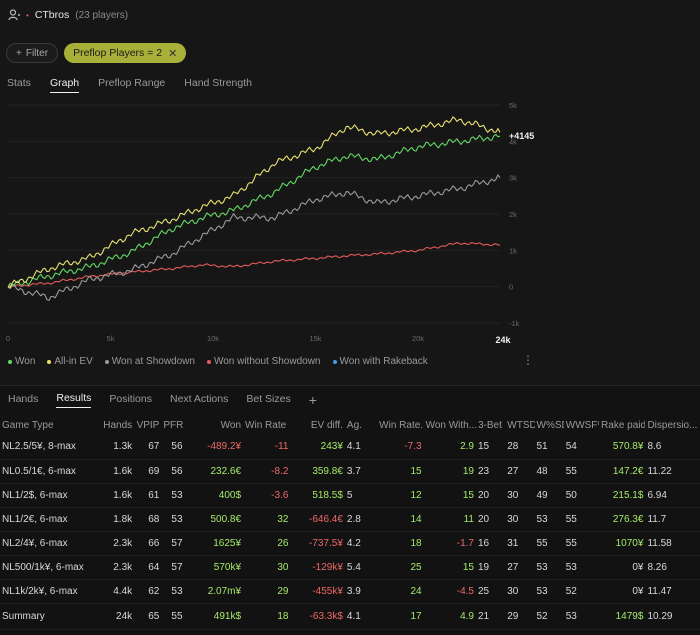  I want to click on table-cell: 1479$, so click(622, 616).